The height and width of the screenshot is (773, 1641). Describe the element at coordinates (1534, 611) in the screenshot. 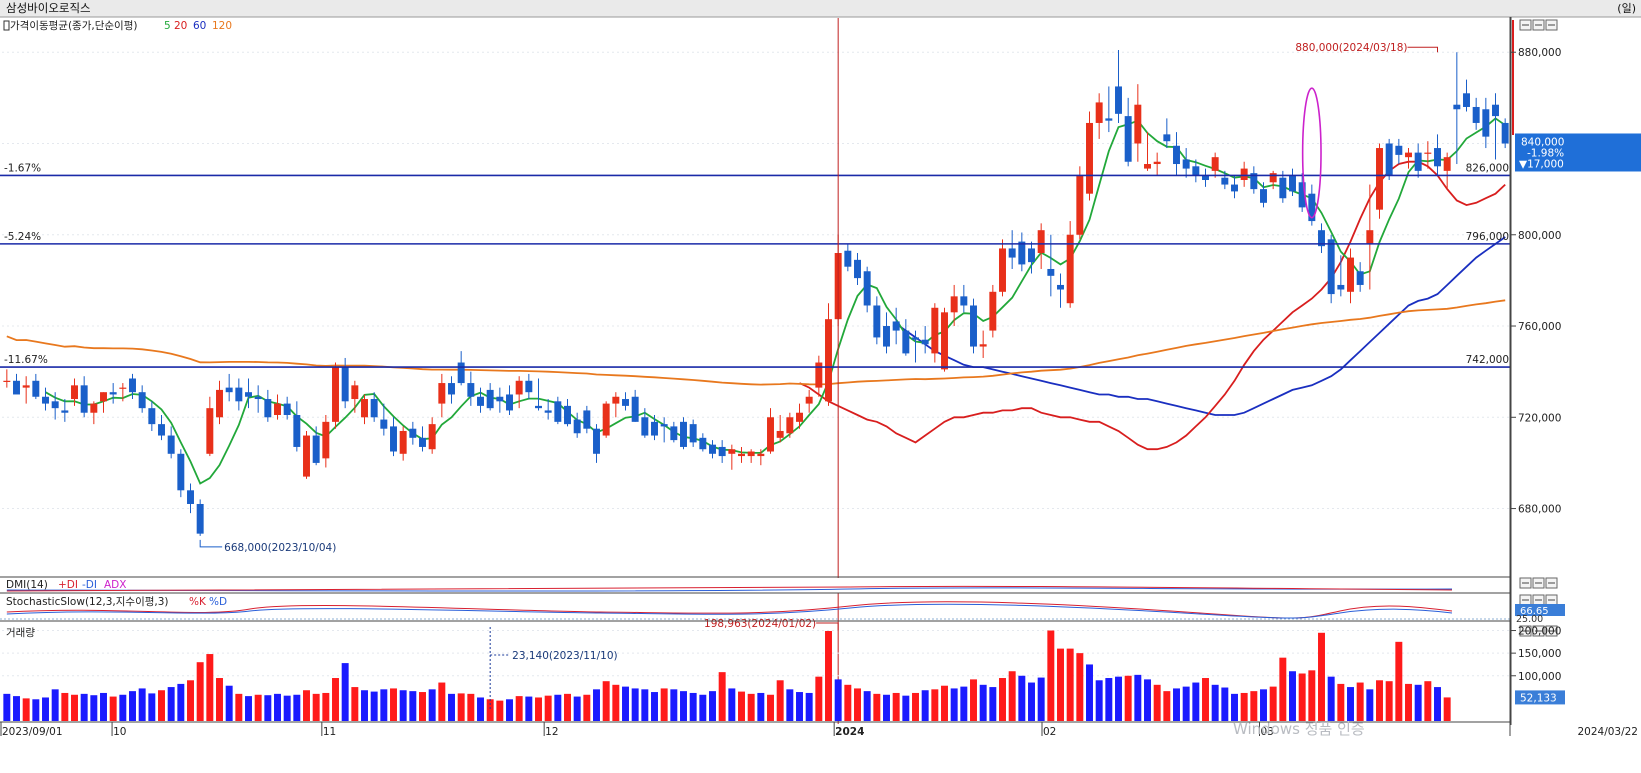

I see `stoch-value: 66.65` at that location.